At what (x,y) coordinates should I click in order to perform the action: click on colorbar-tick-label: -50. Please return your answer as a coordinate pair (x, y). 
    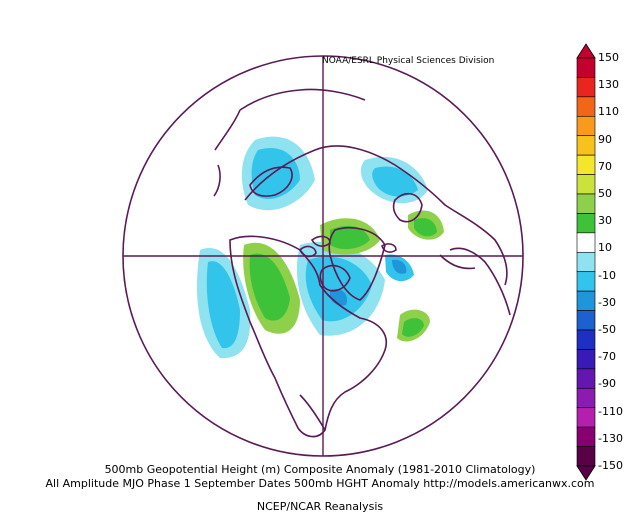
    Looking at the image, I should click on (607, 329).